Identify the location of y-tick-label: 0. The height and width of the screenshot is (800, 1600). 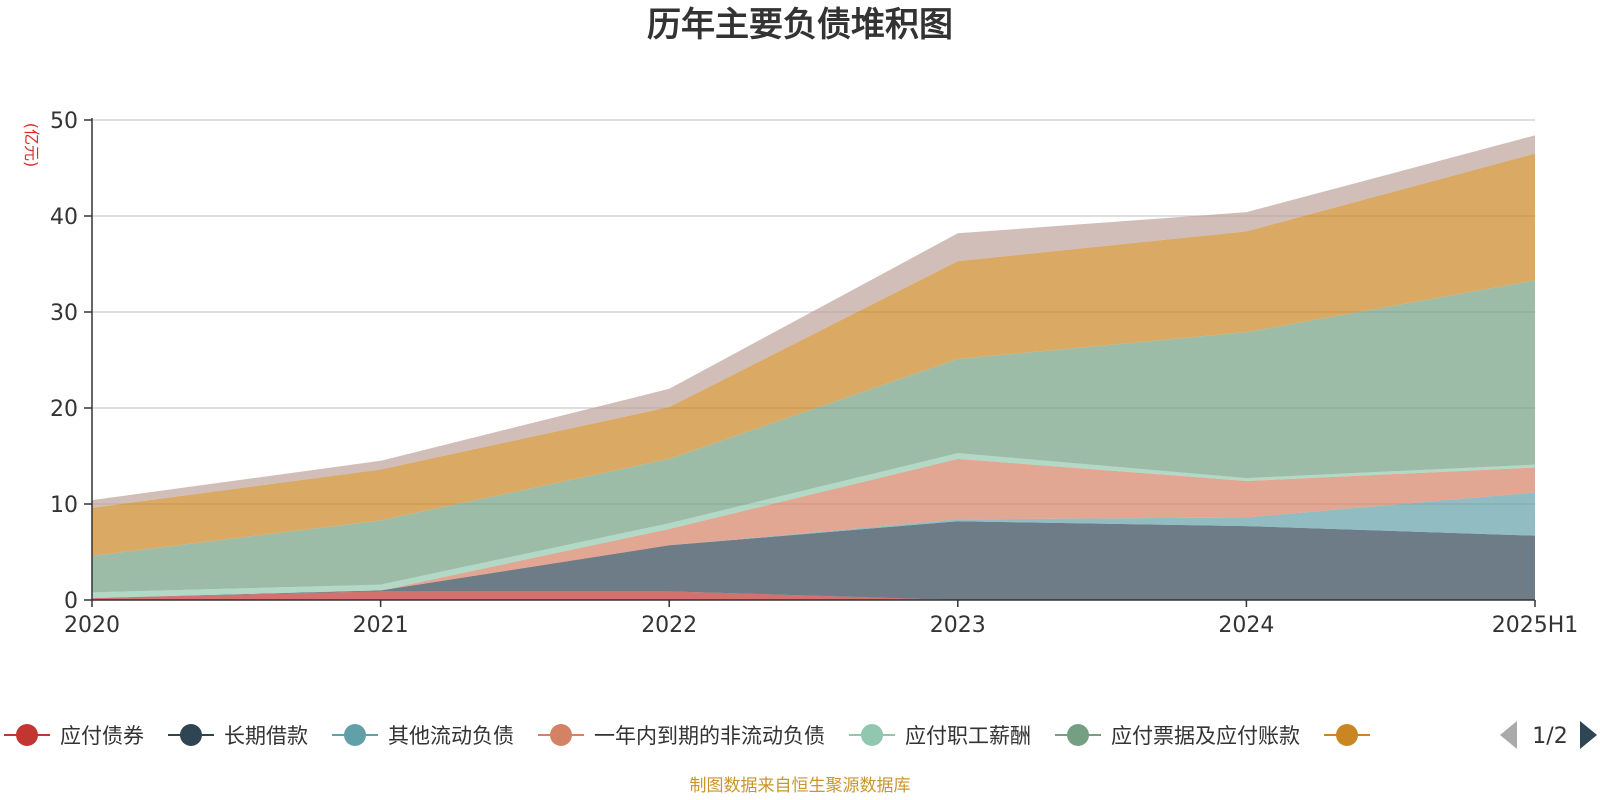
(71, 601).